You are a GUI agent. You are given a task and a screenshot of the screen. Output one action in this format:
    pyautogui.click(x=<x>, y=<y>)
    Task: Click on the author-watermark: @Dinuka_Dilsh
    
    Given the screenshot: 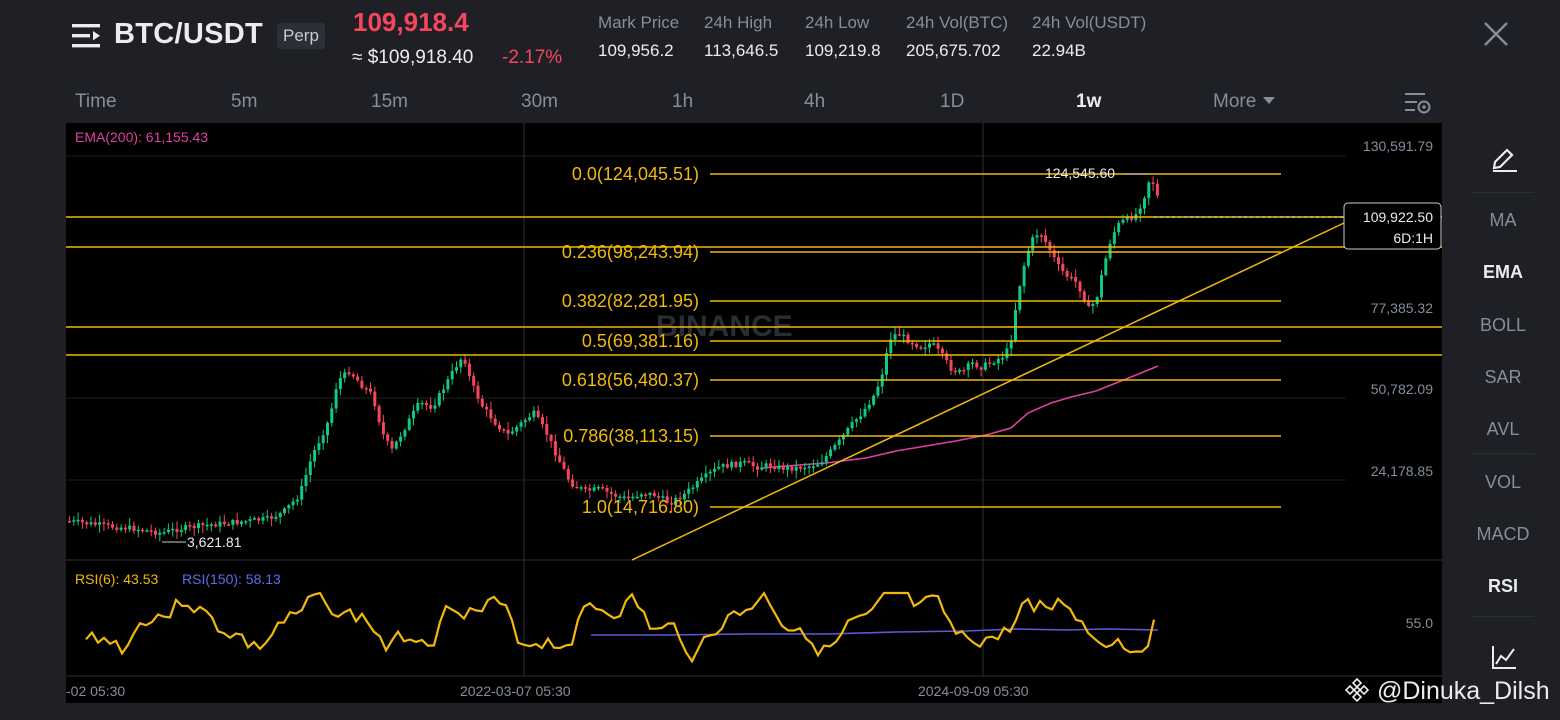 What is the action you would take?
    pyautogui.click(x=1447, y=691)
    